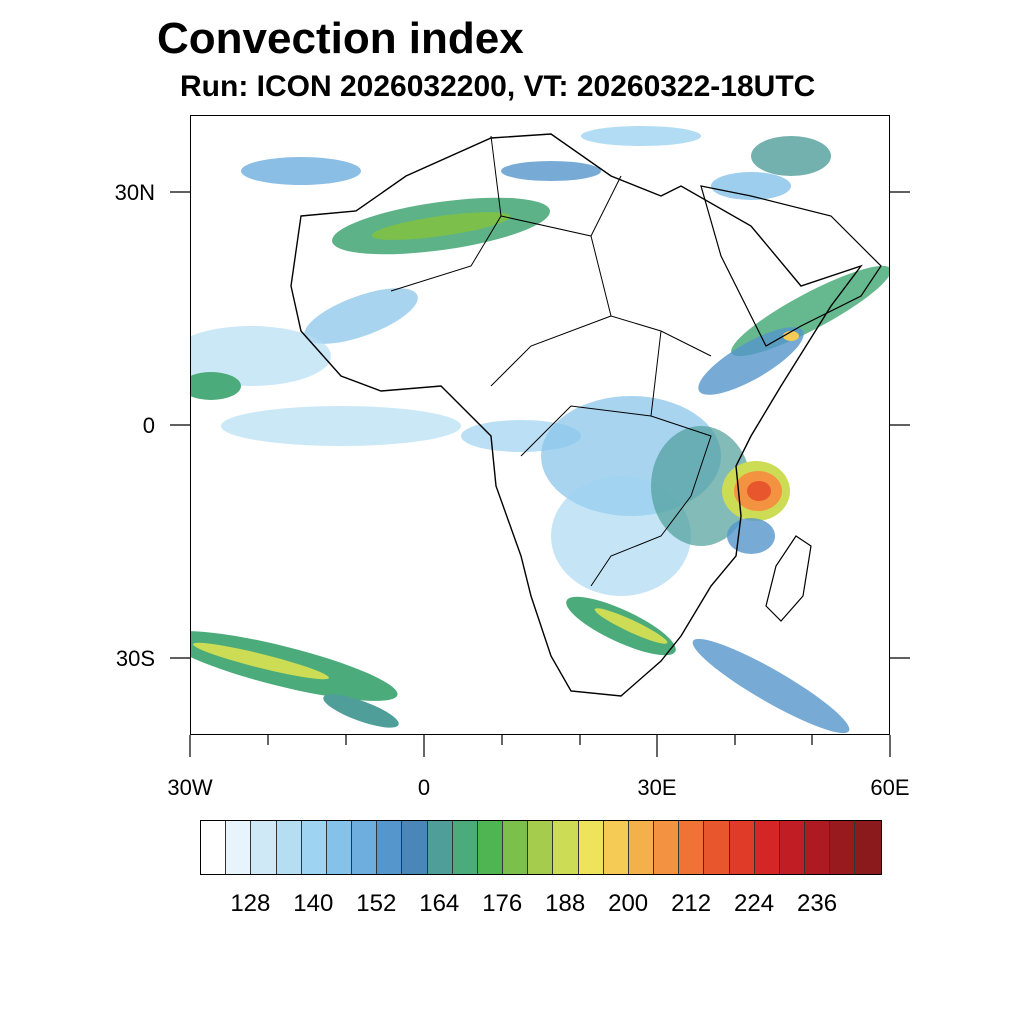  I want to click on arabia-coastline, so click(791, 266).